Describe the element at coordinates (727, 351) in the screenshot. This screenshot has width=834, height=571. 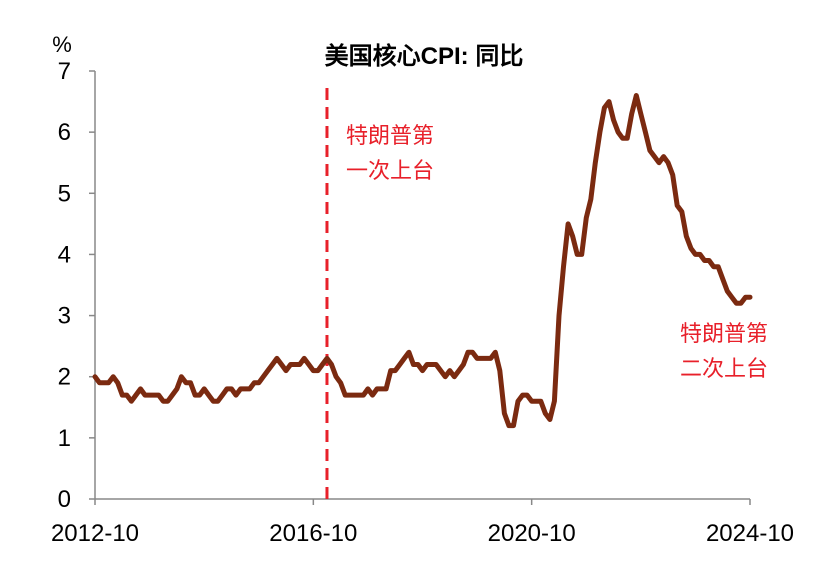
I see `annotation-second-term: 特朗普第 二次上台` at that location.